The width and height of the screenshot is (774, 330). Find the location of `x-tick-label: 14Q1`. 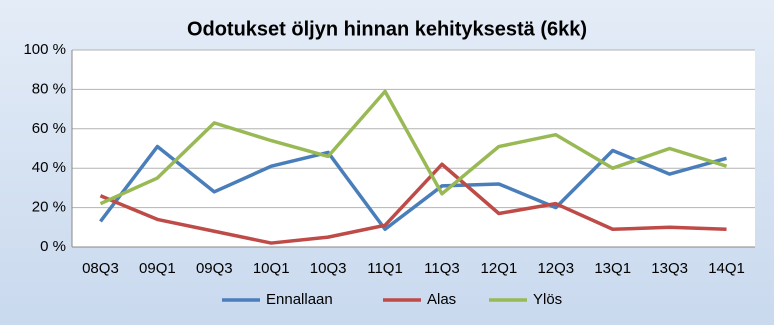

x-tick-label: 14Q1 is located at coordinates (726, 268).